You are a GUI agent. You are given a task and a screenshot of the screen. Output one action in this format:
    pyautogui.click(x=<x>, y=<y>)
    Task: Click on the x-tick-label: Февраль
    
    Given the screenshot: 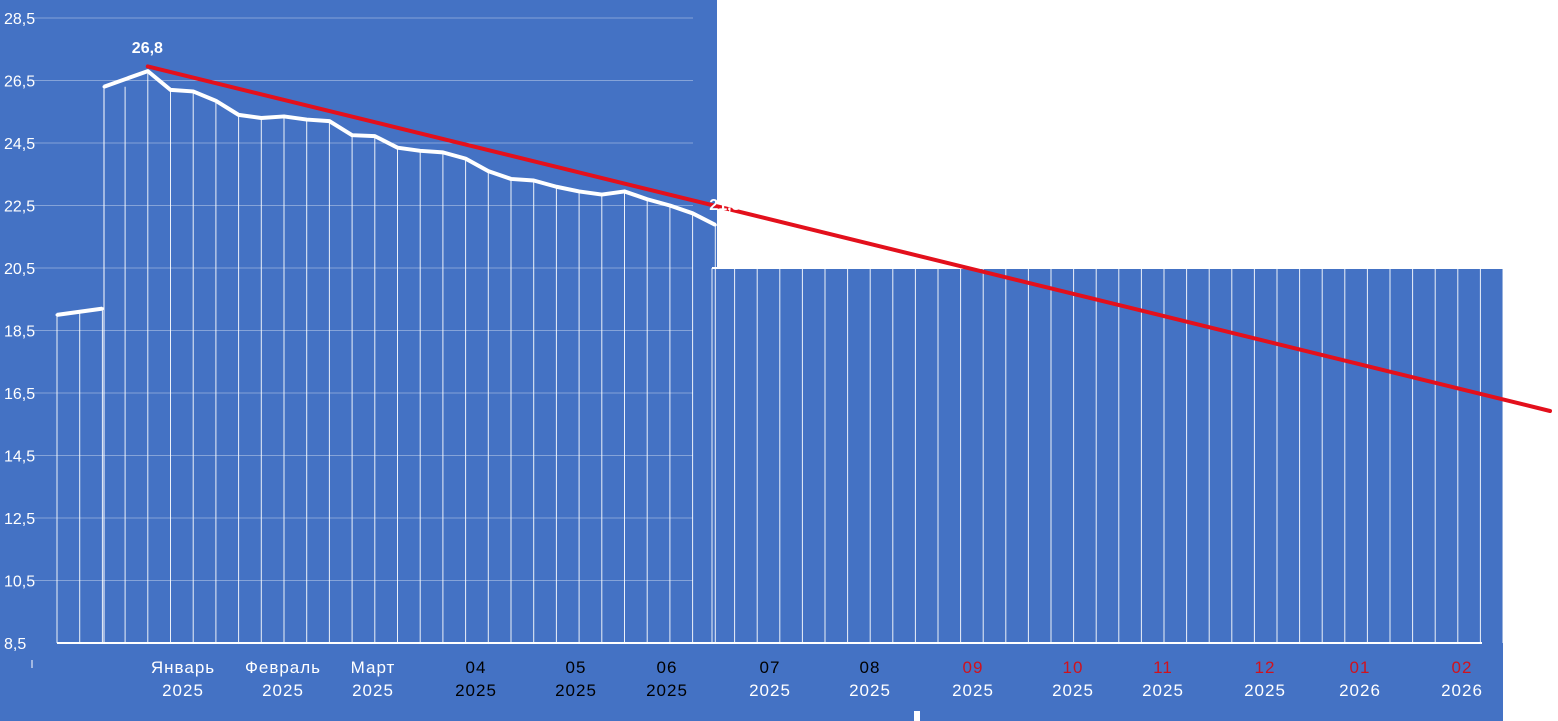 What is the action you would take?
    pyautogui.click(x=283, y=667)
    